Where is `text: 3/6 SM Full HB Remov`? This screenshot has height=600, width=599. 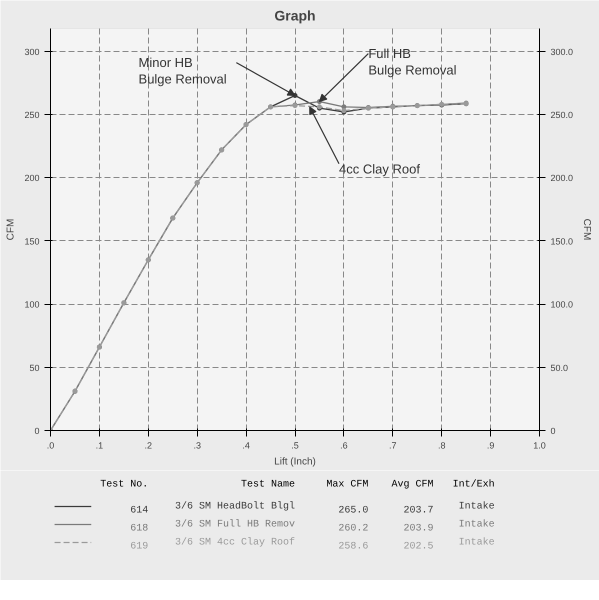 text: 3/6 SM Full HB Remov is located at coordinates (235, 524).